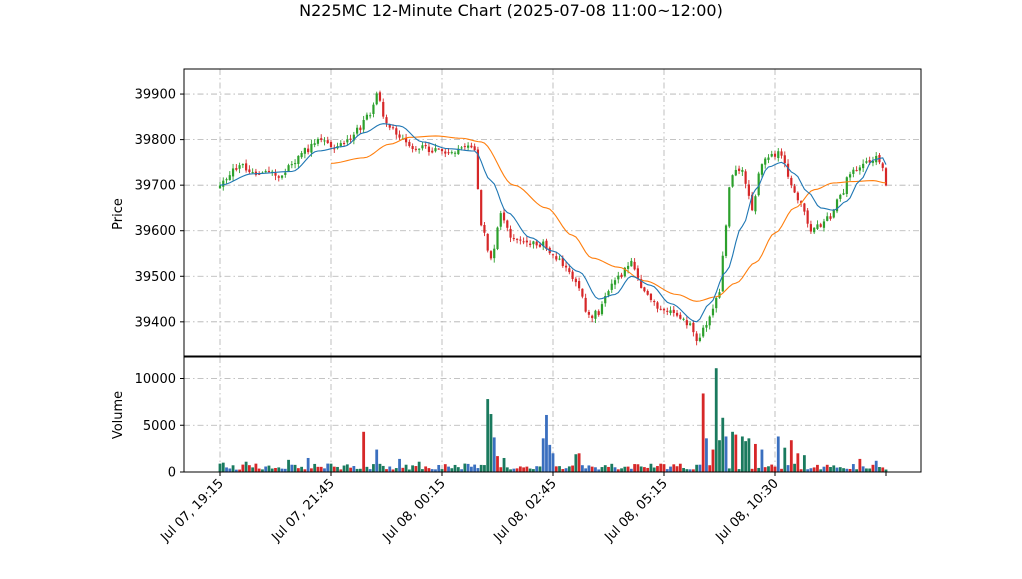 The height and width of the screenshot is (579, 1022). Describe the element at coordinates (172, 473) in the screenshot. I see `volume-tick-label: 0` at that location.